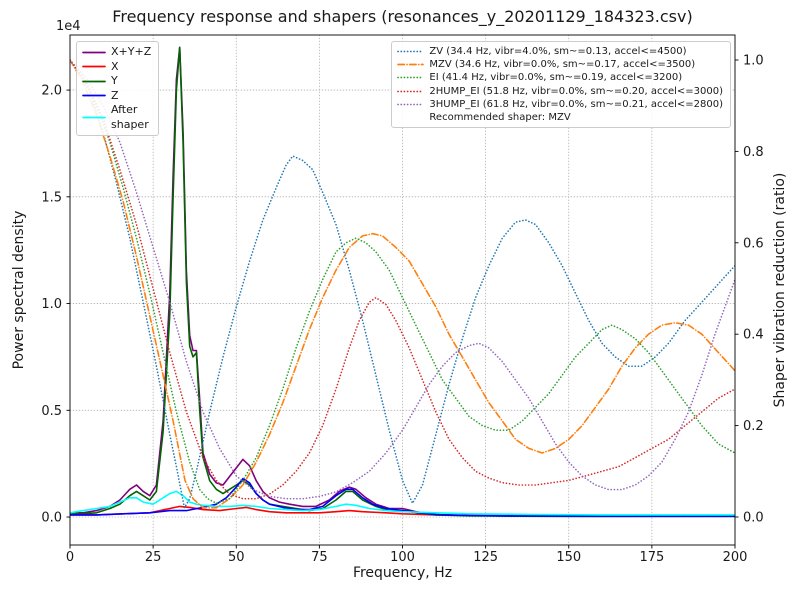 The width and height of the screenshot is (800, 600). What do you see at coordinates (410, 117) in the screenshot?
I see `legend-sample-spacer` at bounding box center [410, 117].